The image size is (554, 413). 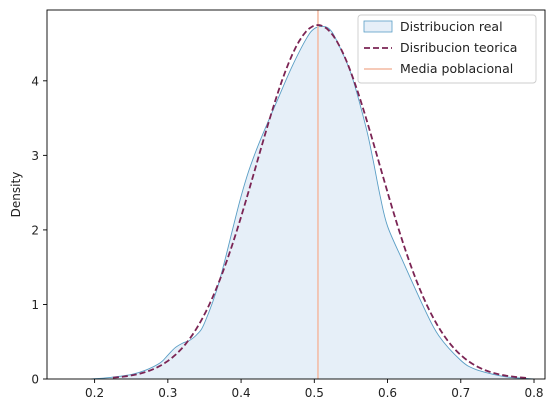 I want to click on legend-box, so click(x=447, y=49).